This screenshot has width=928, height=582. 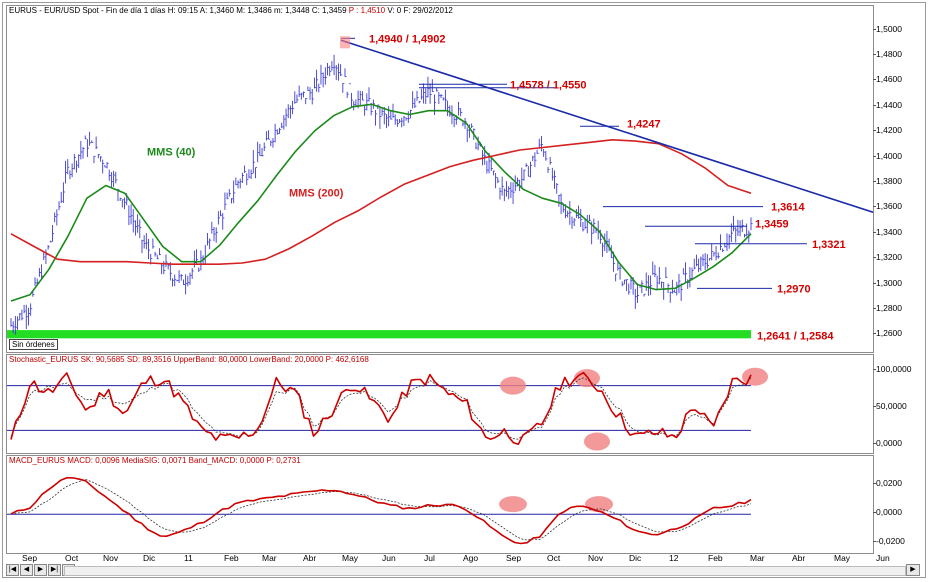 I want to click on macd-chart, so click(x=379, y=510).